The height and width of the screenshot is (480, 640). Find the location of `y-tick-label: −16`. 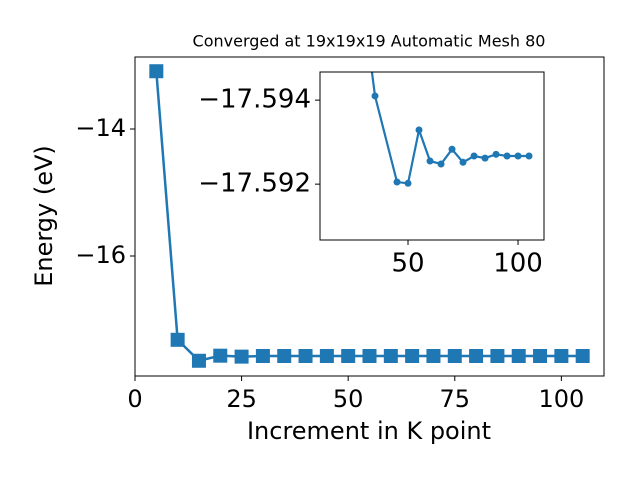

y-tick-label: −16 is located at coordinates (100, 255).